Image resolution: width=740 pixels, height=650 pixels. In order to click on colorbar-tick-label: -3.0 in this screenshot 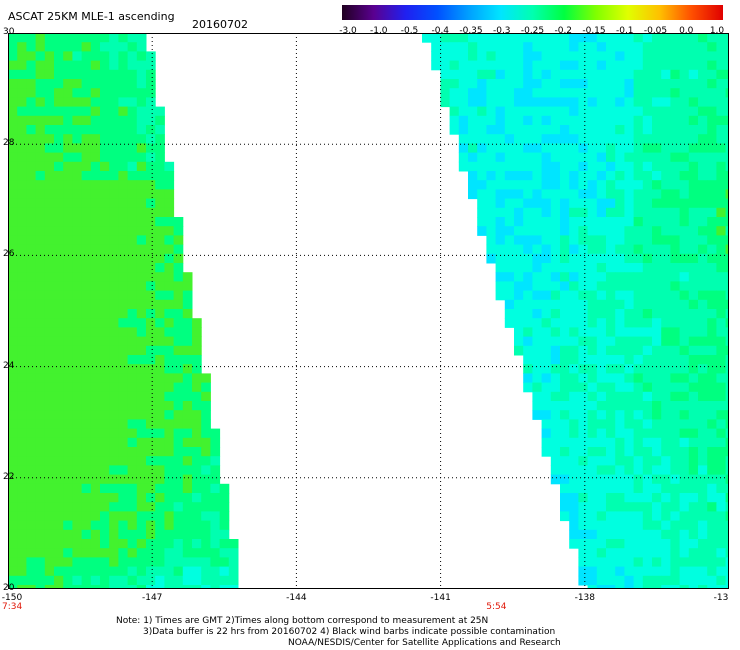, I will do `click(348, 31)`.